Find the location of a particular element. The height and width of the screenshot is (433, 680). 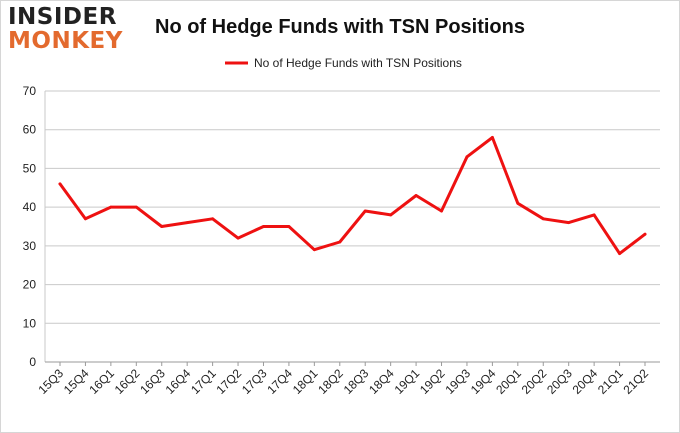

y-tick-label-0: 0 is located at coordinates (32, 362).